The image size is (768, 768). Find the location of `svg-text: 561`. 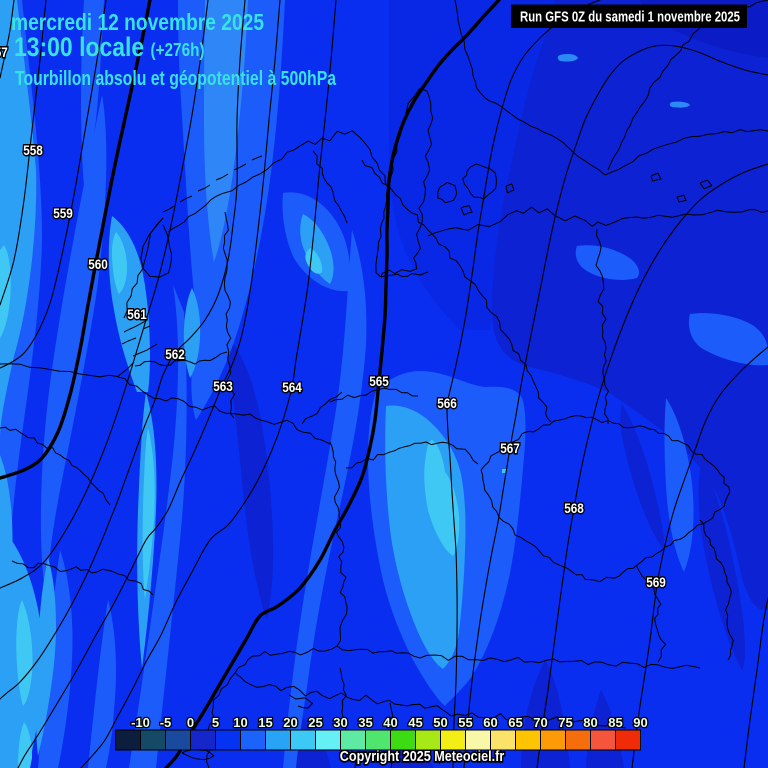

svg-text: 561 is located at coordinates (137, 314).